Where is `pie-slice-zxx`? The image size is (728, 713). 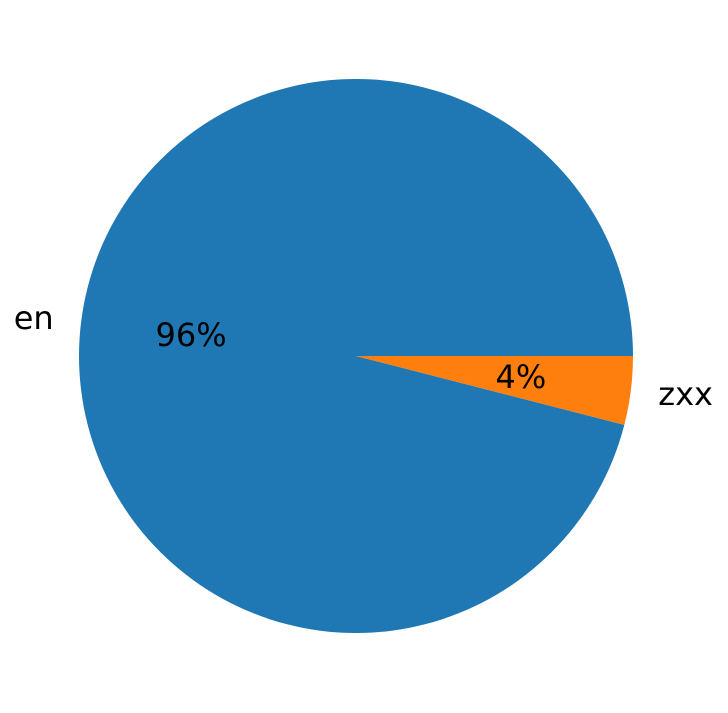 pie-slice-zxx is located at coordinates (494, 390).